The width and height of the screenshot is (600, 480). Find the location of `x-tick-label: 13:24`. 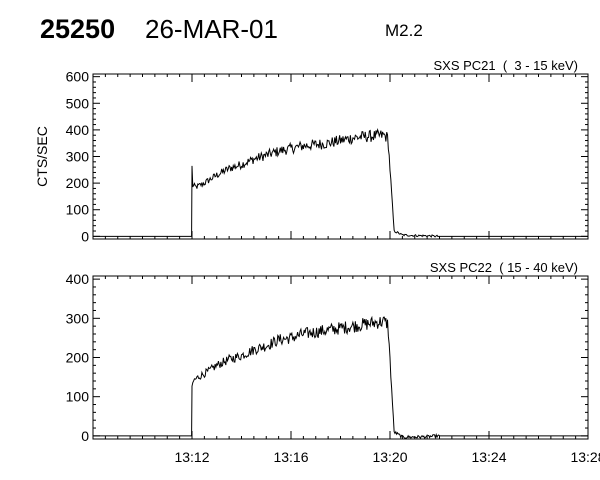

x-tick-label: 13:24 is located at coordinates (488, 457).